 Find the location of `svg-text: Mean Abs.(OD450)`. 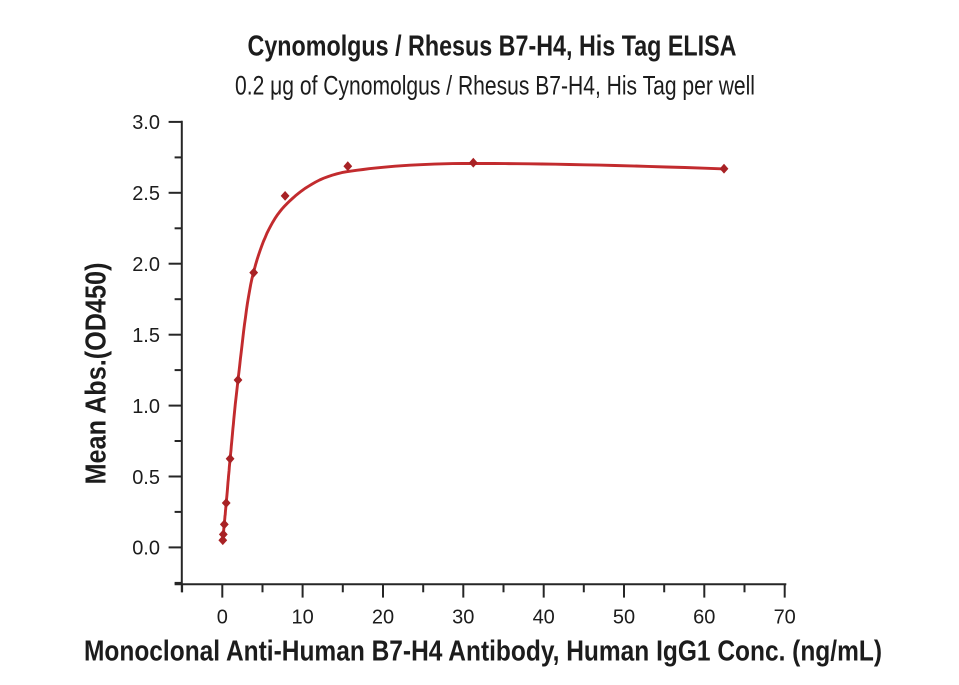

svg-text: Mean Abs.(OD450) is located at coordinates (97, 374).